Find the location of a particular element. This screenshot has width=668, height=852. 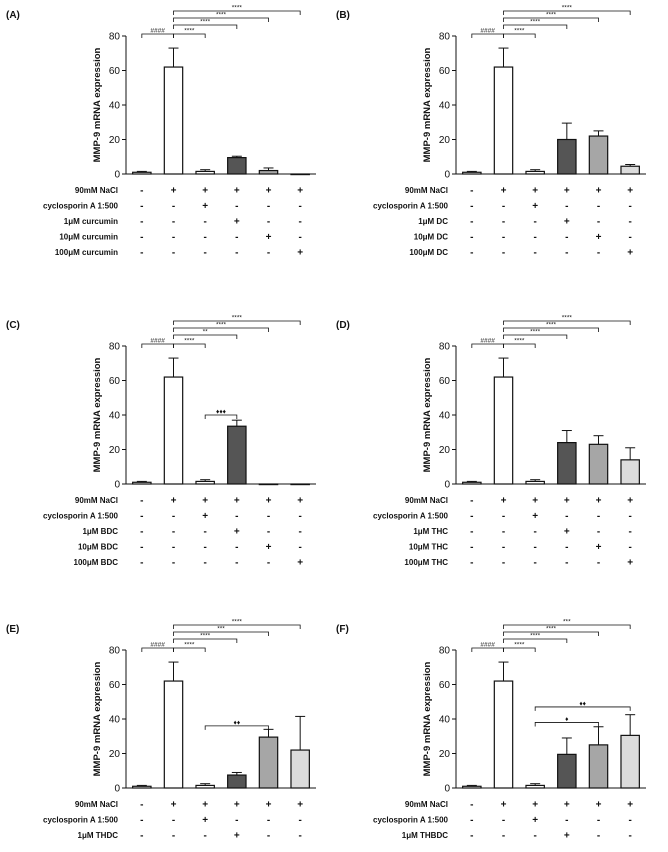

significance-label: *** is located at coordinates (221, 629).